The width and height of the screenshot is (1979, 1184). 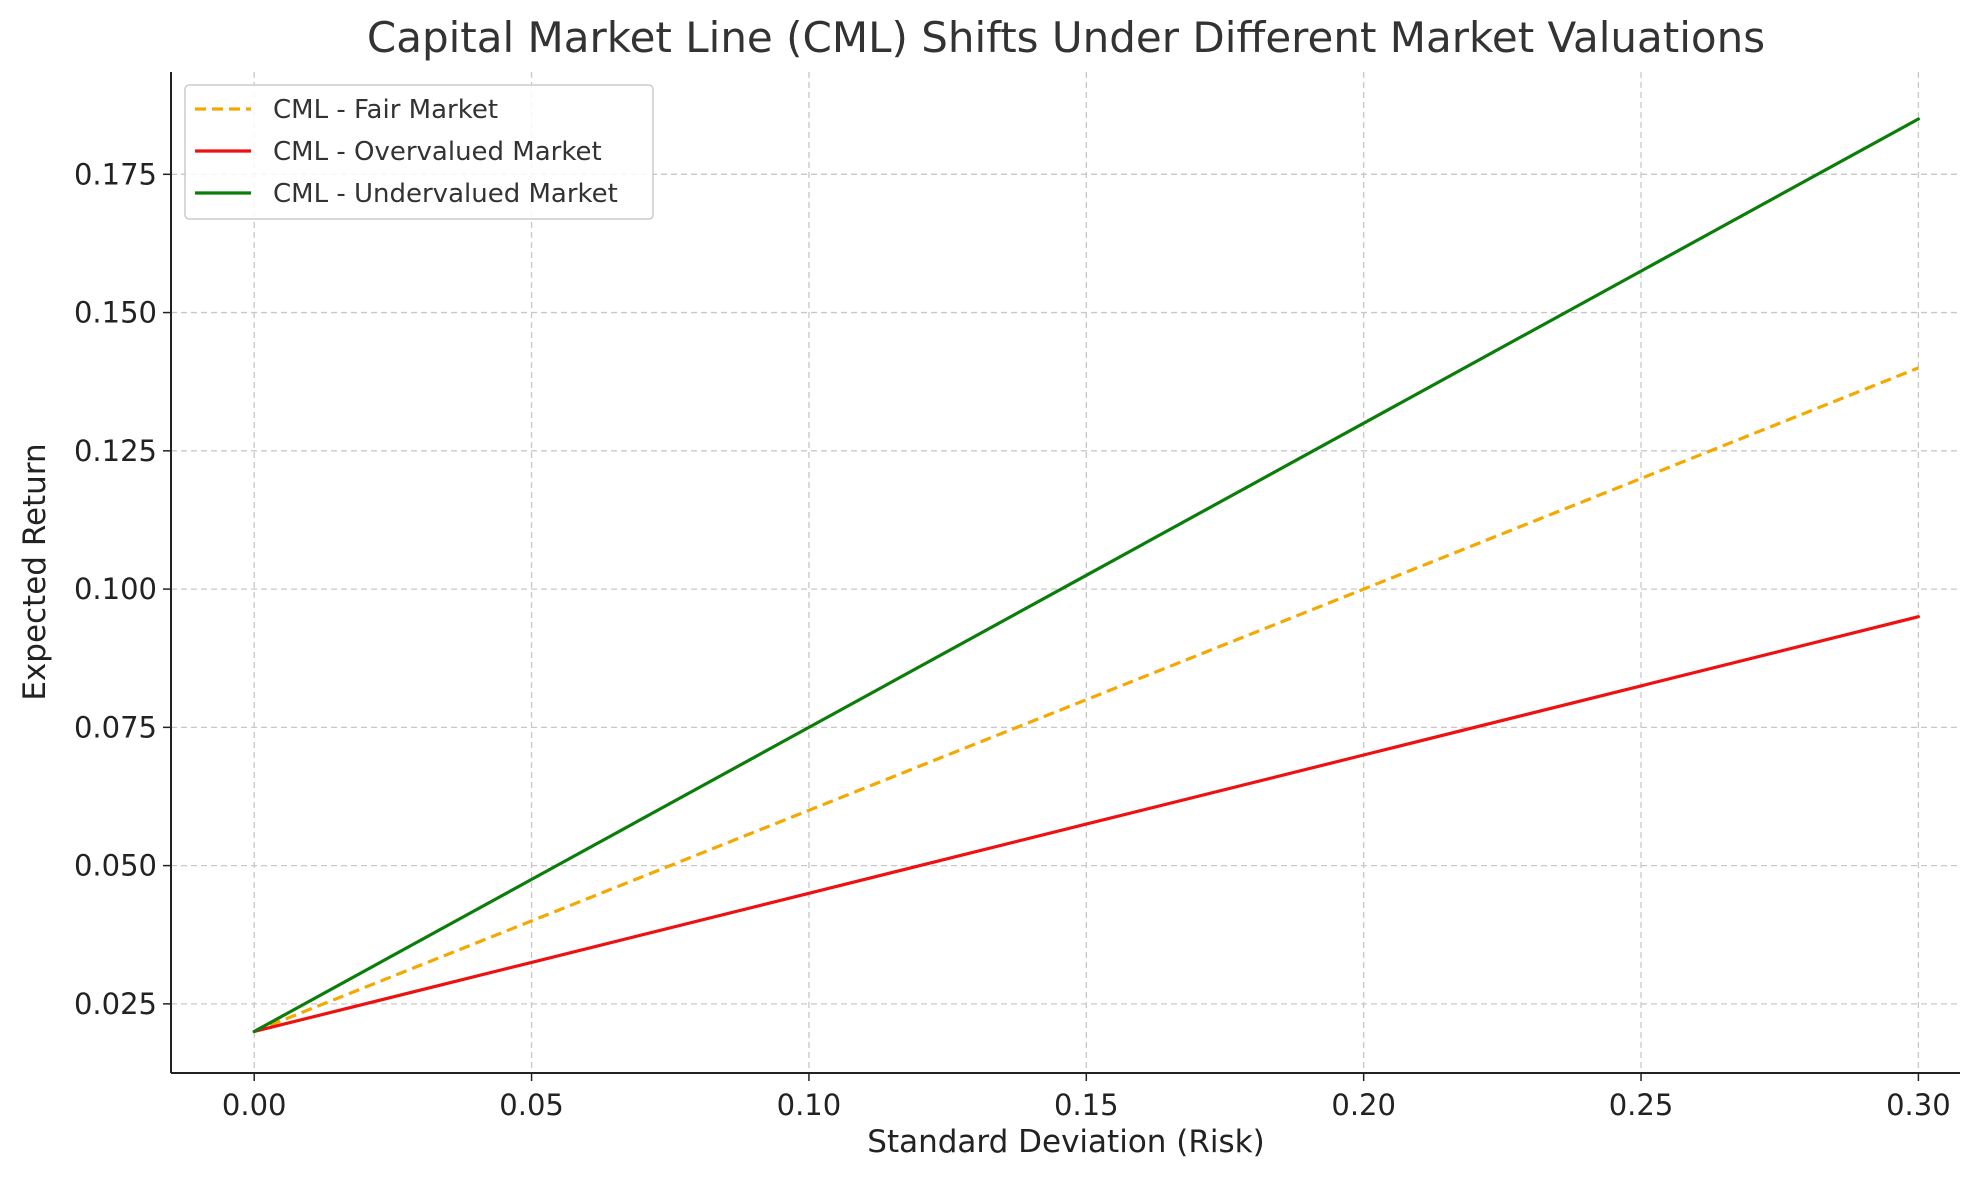 I want to click on y-tick-label: 0.125, so click(x=115, y=451).